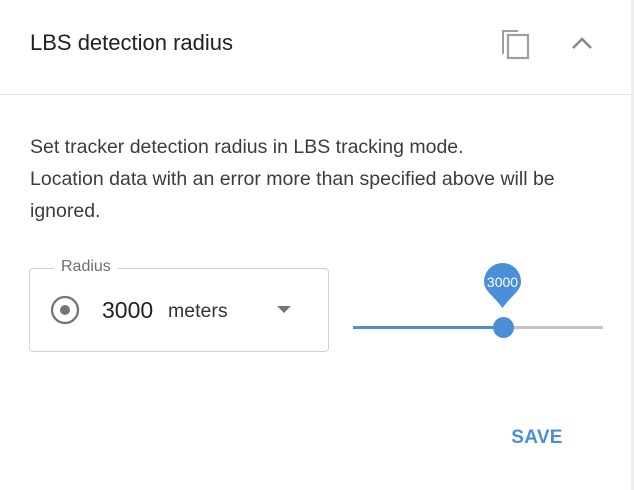 Image resolution: width=634 pixels, height=490 pixels. Describe the element at coordinates (128, 310) in the screenshot. I see `radius-value: 3000` at that location.